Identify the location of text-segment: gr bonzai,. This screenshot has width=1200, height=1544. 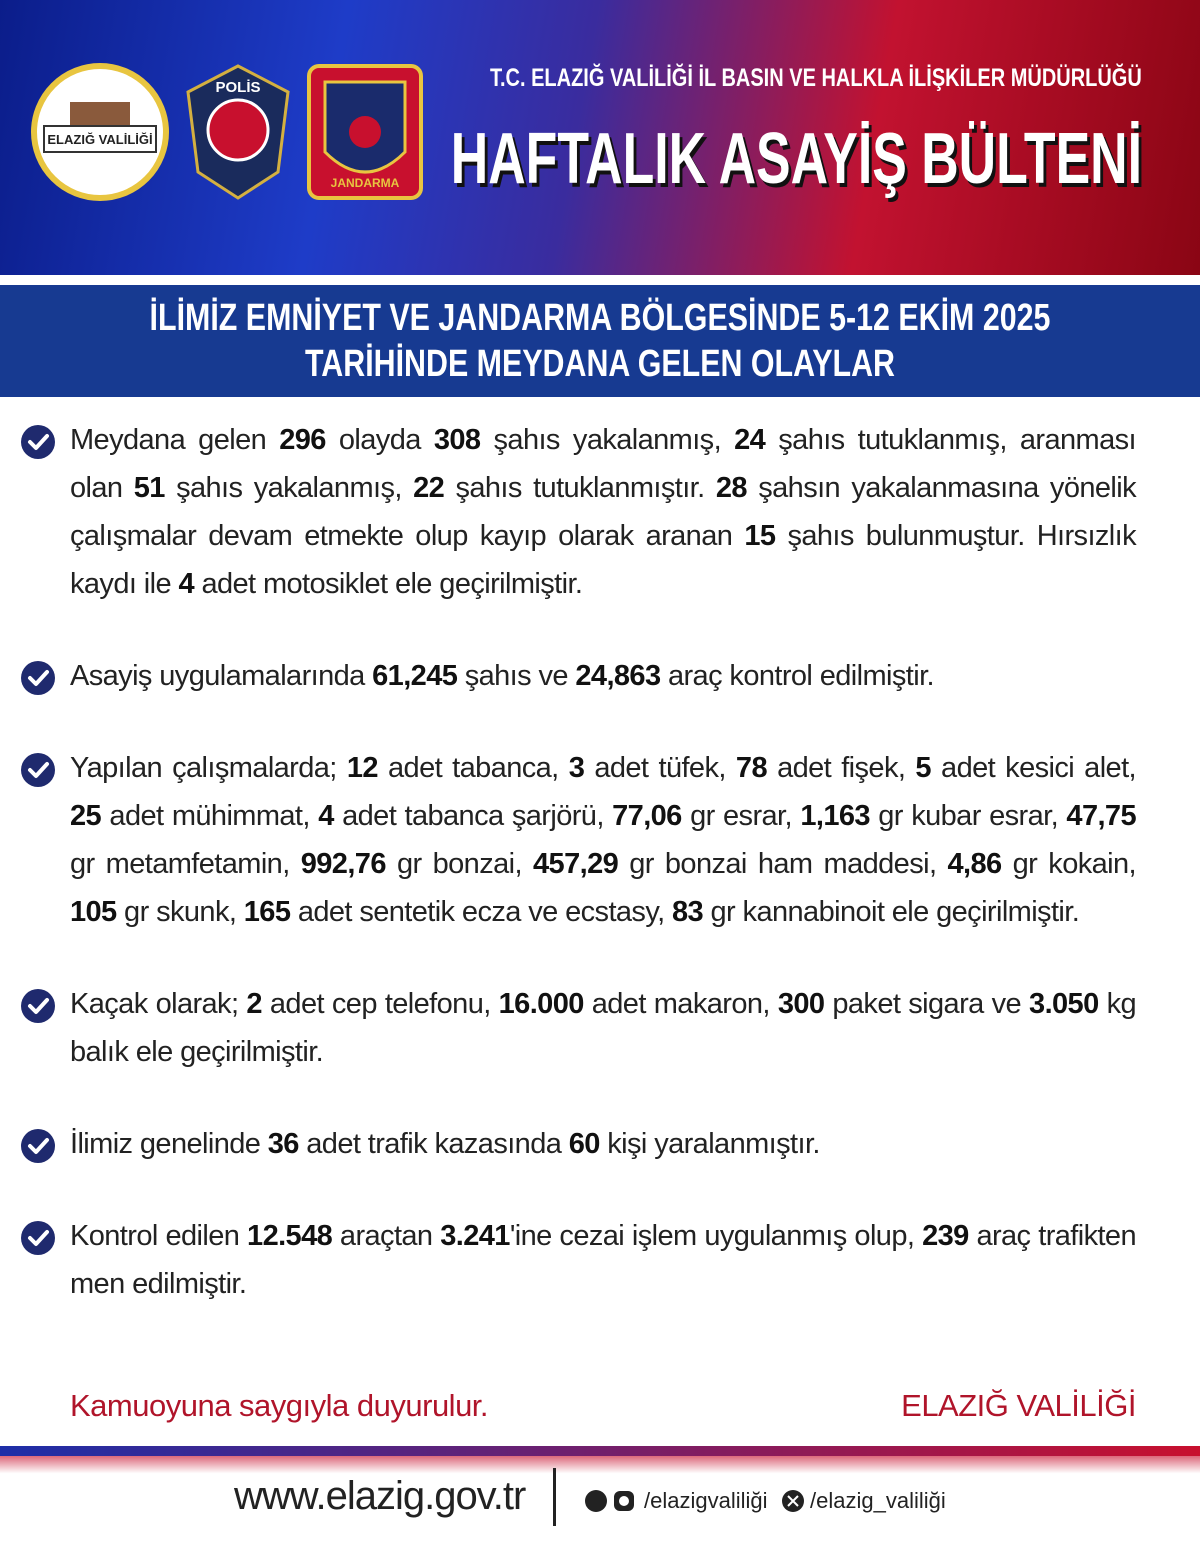
(459, 864).